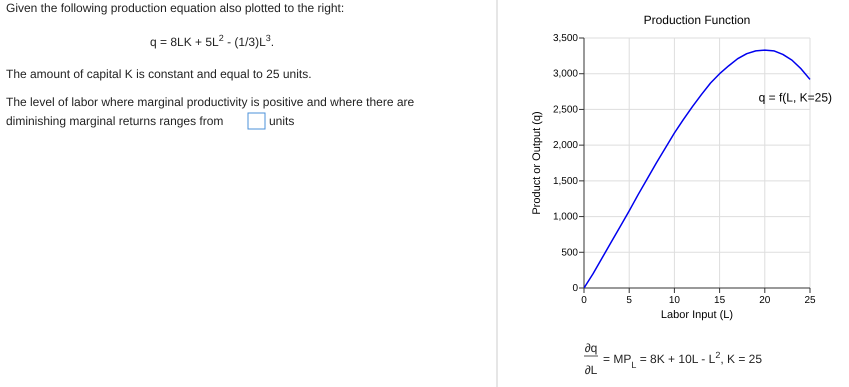 This screenshot has height=387, width=849. Describe the element at coordinates (159, 74) in the screenshot. I see `text: The amount of capital K is constant and equal to 25 units.` at that location.